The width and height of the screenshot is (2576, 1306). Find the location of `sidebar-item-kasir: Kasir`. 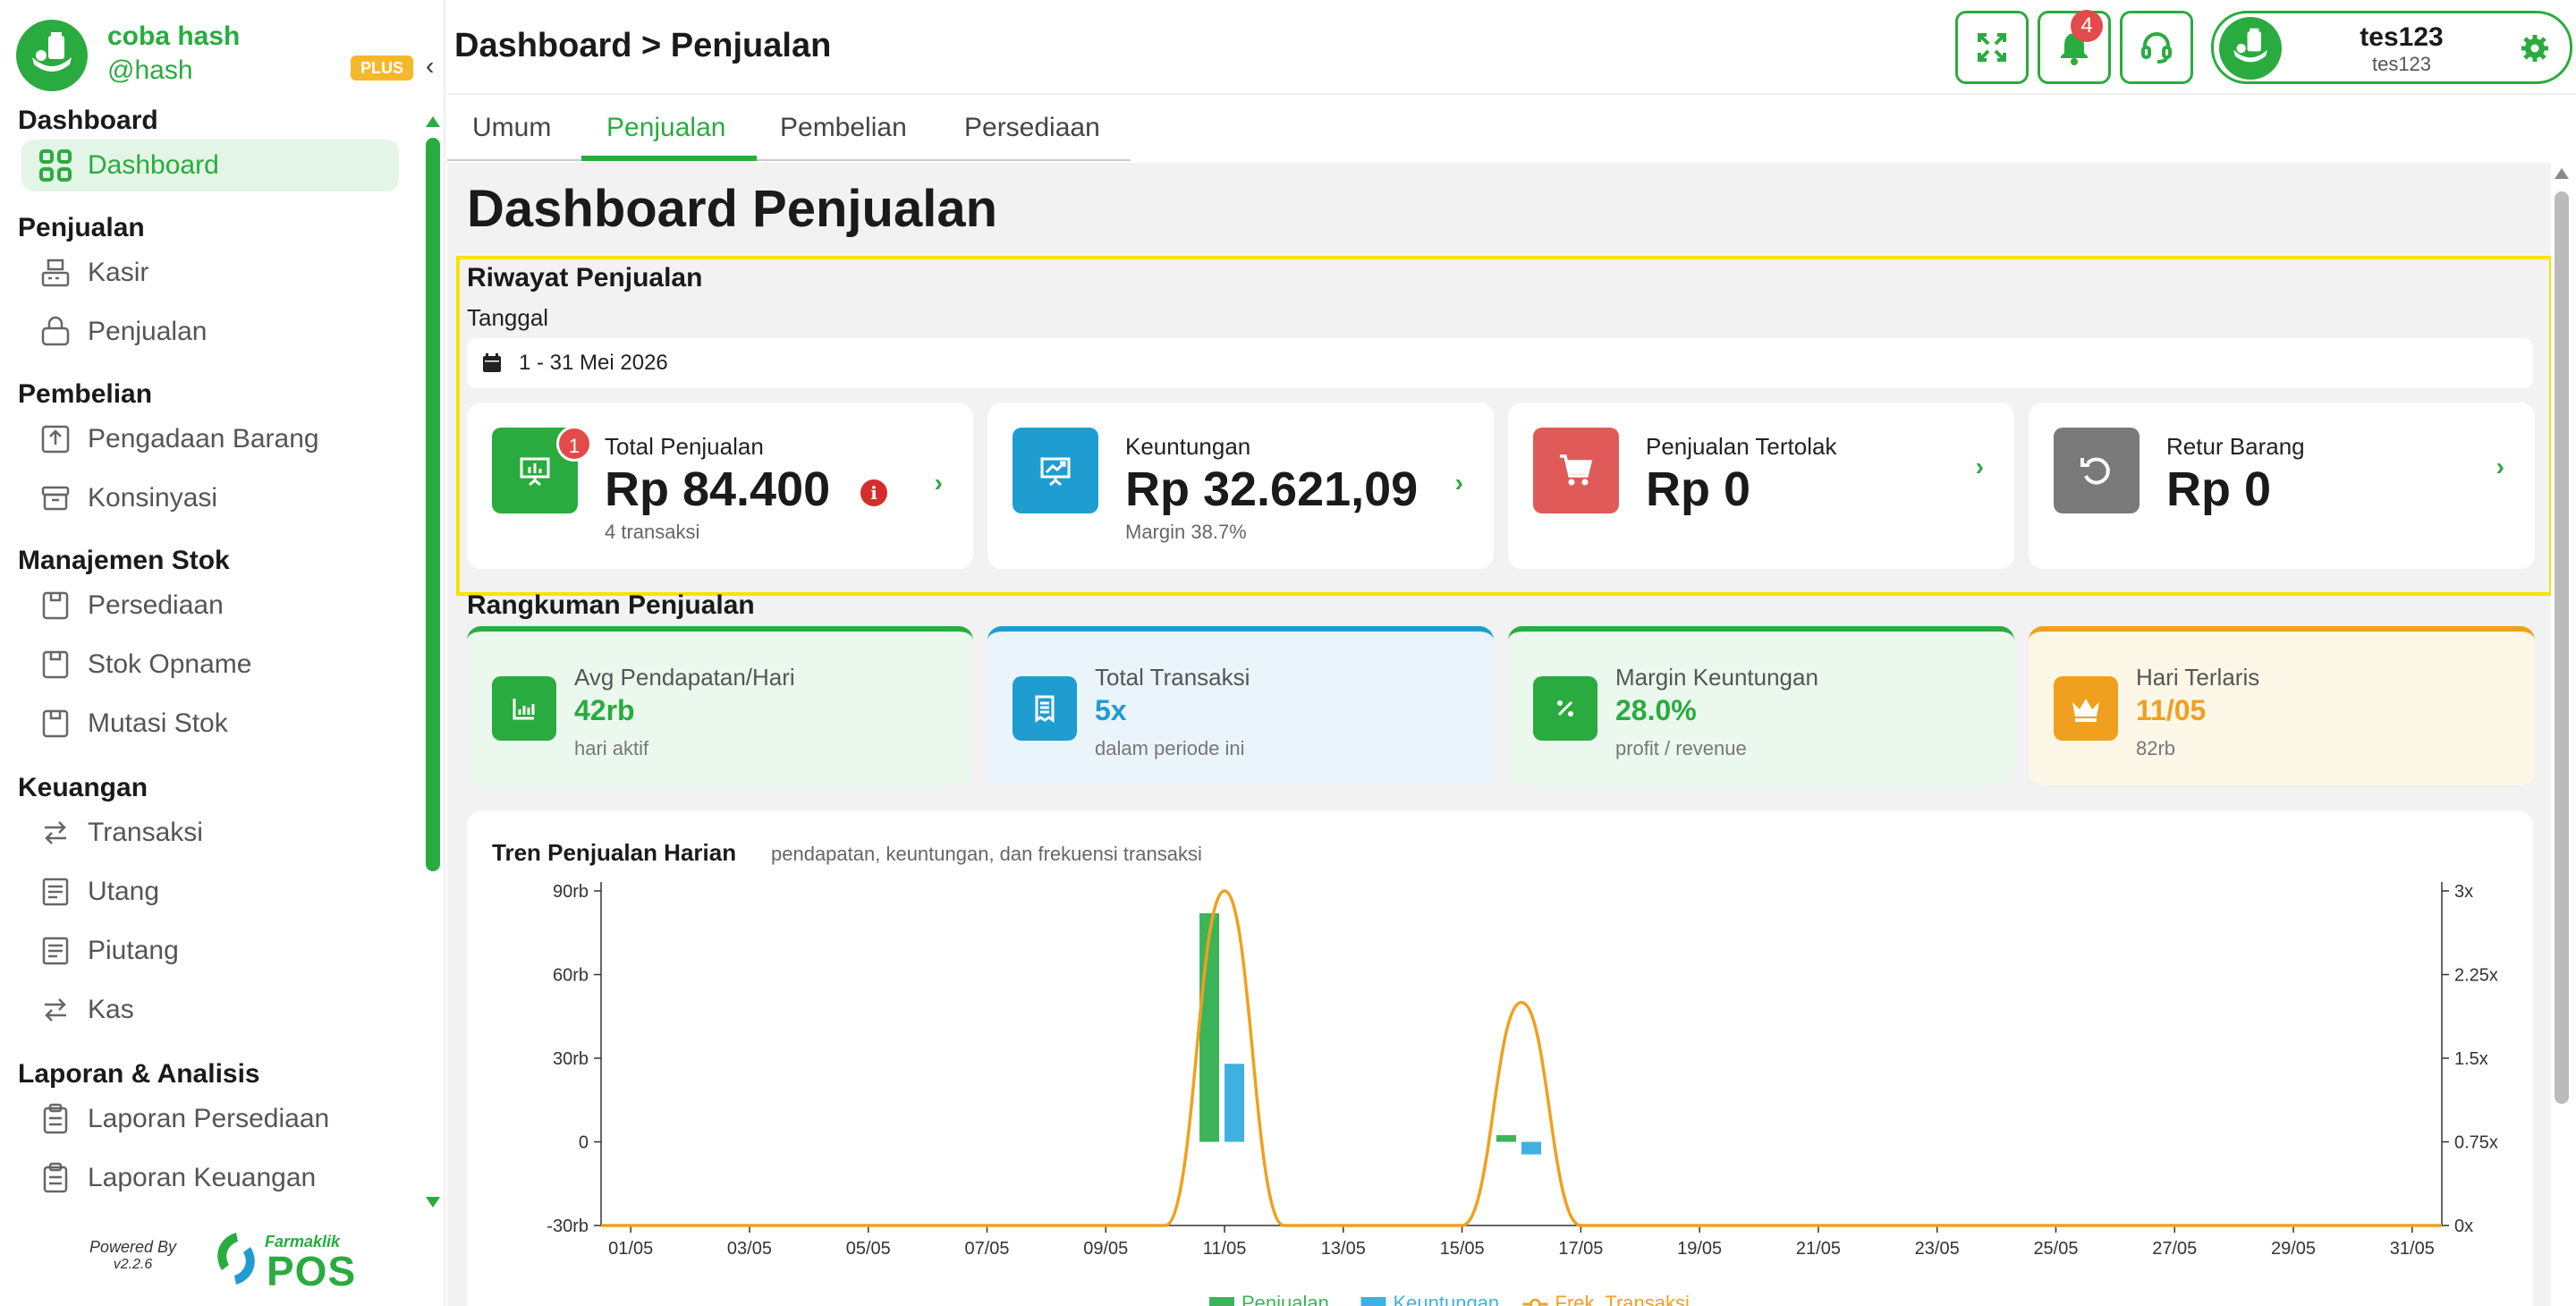

sidebar-item-kasir: Kasir is located at coordinates (210, 273).